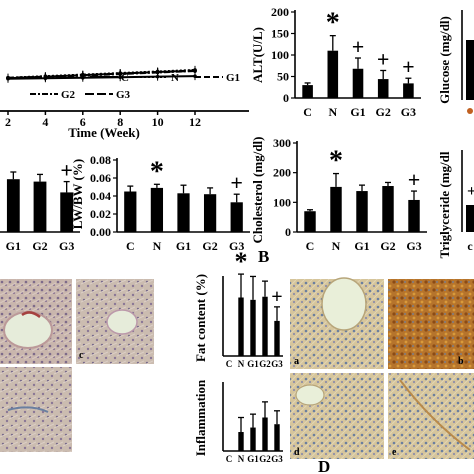 The width and height of the screenshot is (474, 474). I want to click on ratio1-category-G3: G3, so click(66, 246).